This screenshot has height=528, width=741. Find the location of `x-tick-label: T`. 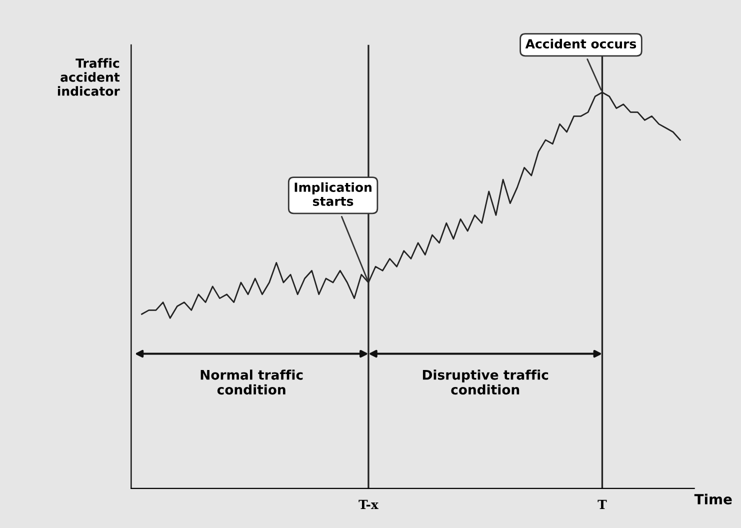

x-tick-label: T is located at coordinates (602, 505).